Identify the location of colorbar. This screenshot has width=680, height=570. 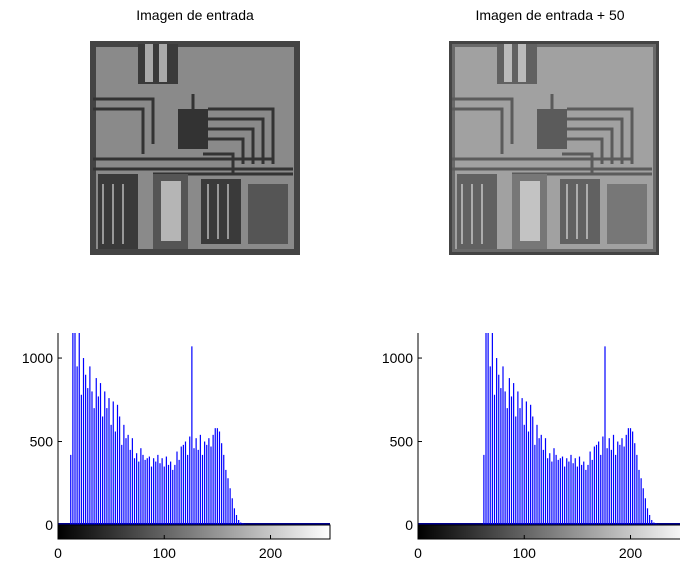
(194, 532).